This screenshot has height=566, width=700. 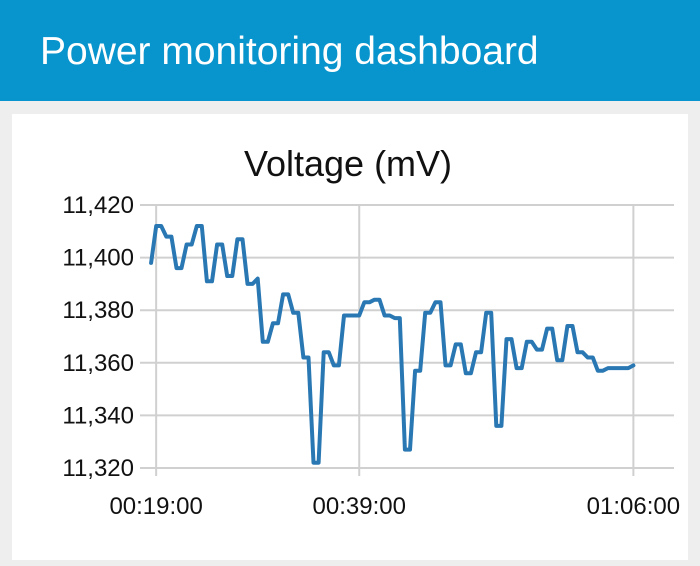 I want to click on y-tick-label: 11,360, so click(x=98, y=363).